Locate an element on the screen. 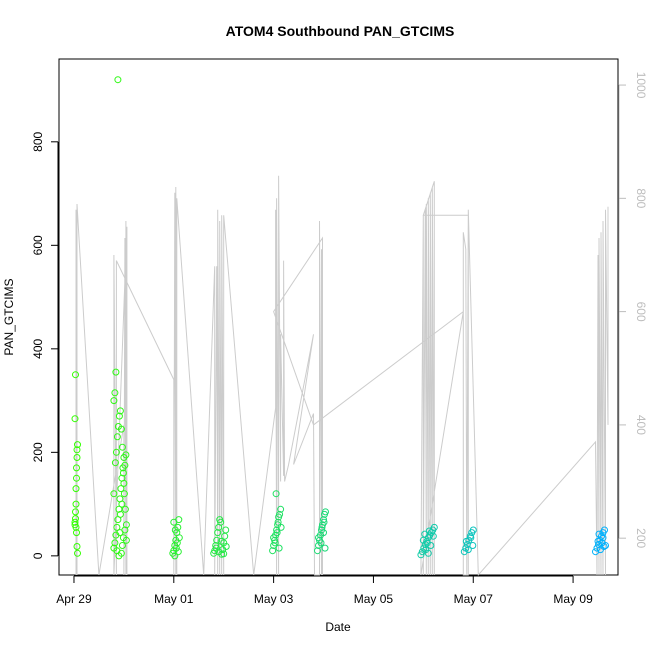  y-tick-label: 200 is located at coordinates (38, 452).